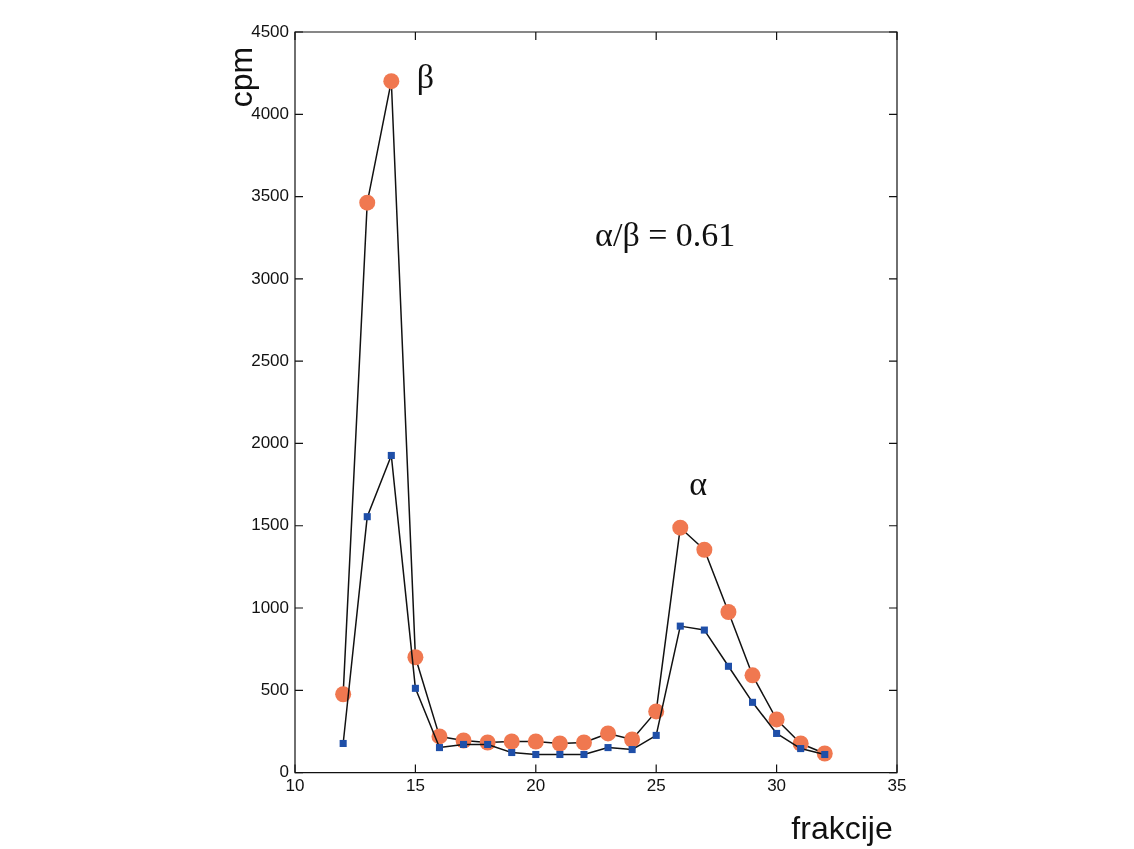 This screenshot has height=849, width=1134. I want to click on y-tick-label: 2500, so click(270, 360).